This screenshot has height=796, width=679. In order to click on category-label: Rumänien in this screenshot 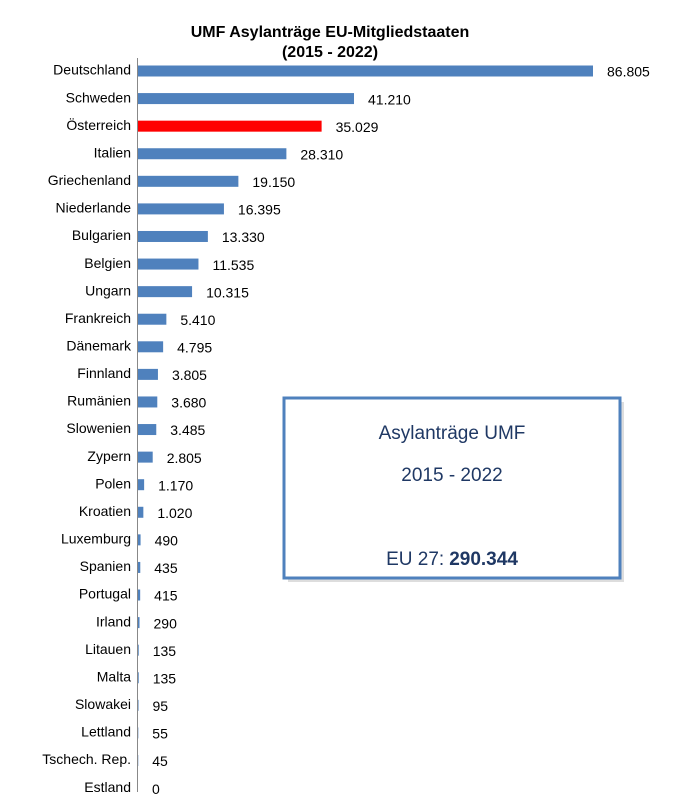, I will do `click(99, 401)`.